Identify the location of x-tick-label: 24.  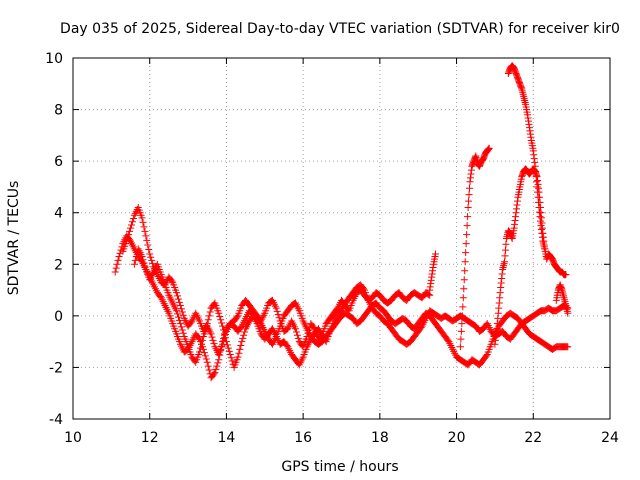
(610, 438).